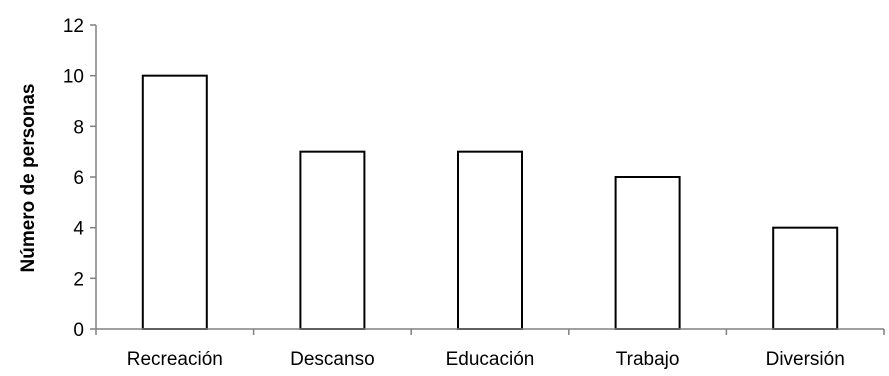 This screenshot has width=889, height=376. What do you see at coordinates (490, 359) in the screenshot?
I see `x-tick-label: Educación` at bounding box center [490, 359].